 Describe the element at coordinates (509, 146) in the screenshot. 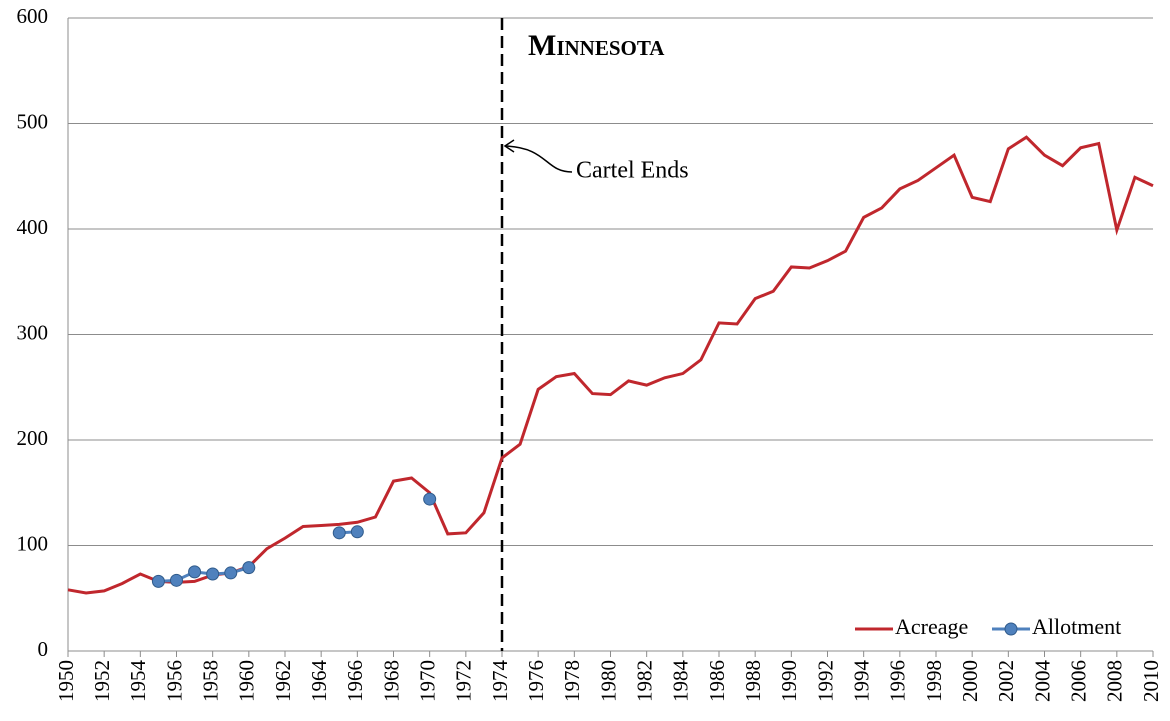

I see `arrow-head` at that location.